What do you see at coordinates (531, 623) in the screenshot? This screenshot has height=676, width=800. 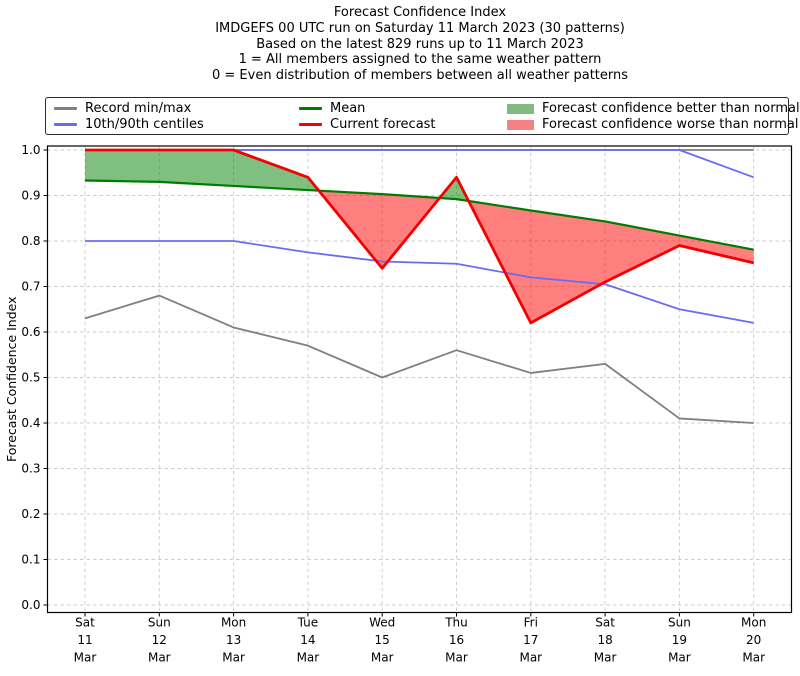 I see `x-tick-label: Fri` at bounding box center [531, 623].